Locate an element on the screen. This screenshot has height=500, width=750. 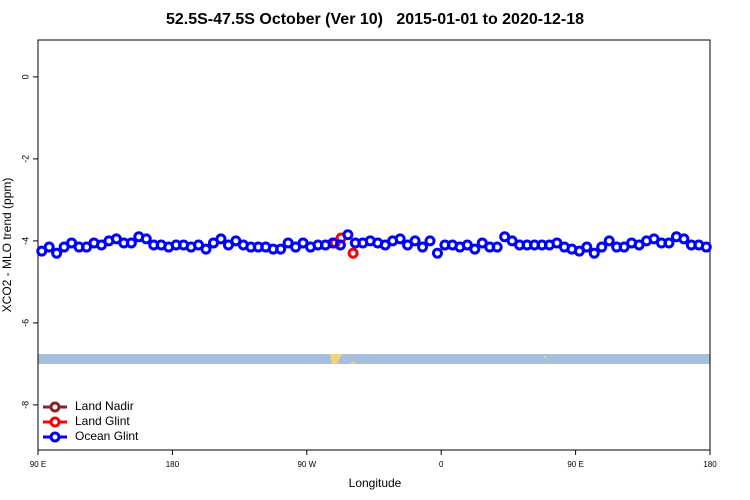
y-tick-label: -6 is located at coordinates (25, 323).